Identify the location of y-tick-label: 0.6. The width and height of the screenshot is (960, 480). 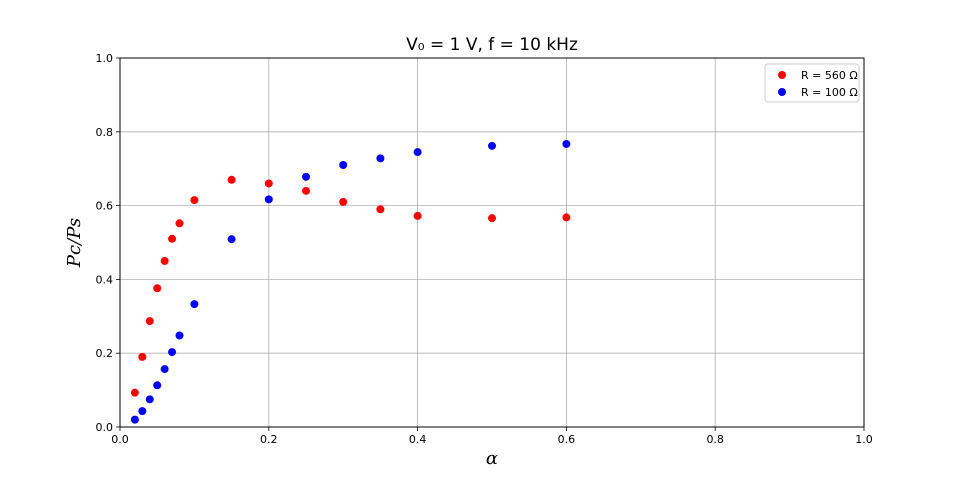
(105, 206).